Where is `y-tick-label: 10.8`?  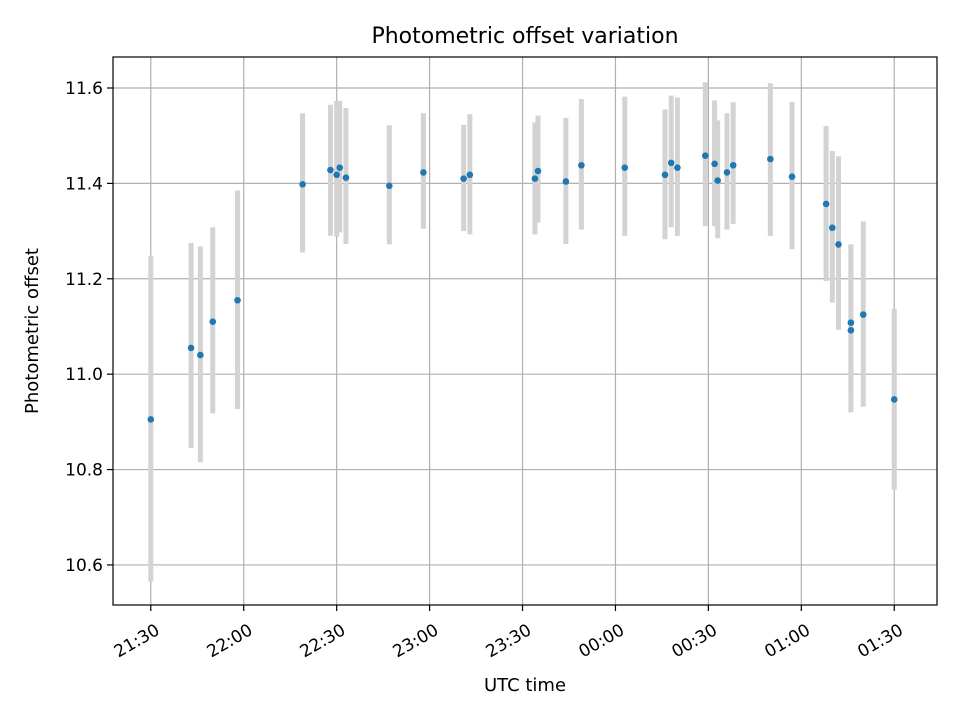 y-tick-label: 10.8 is located at coordinates (84, 471).